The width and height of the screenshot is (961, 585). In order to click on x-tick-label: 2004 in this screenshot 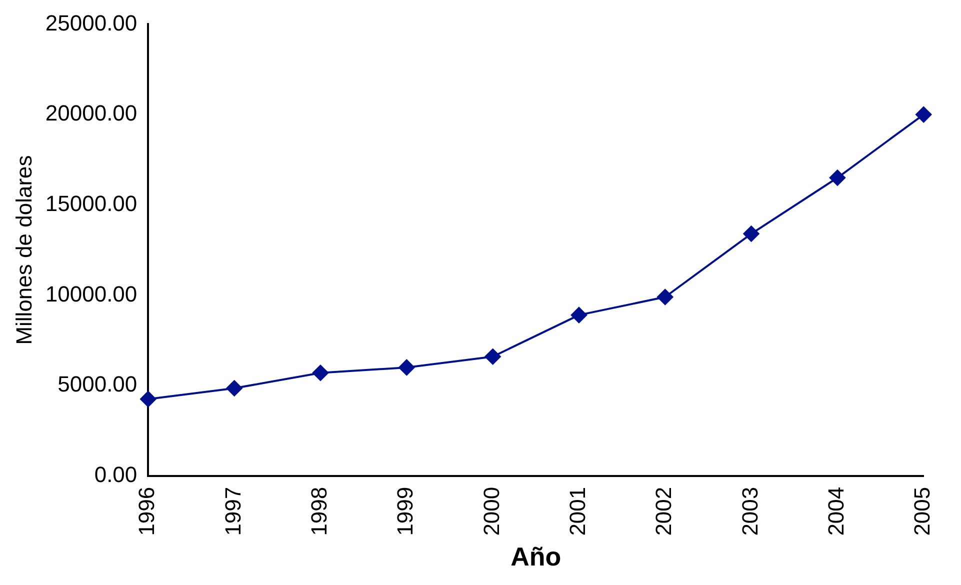, I will do `click(836, 511)`.